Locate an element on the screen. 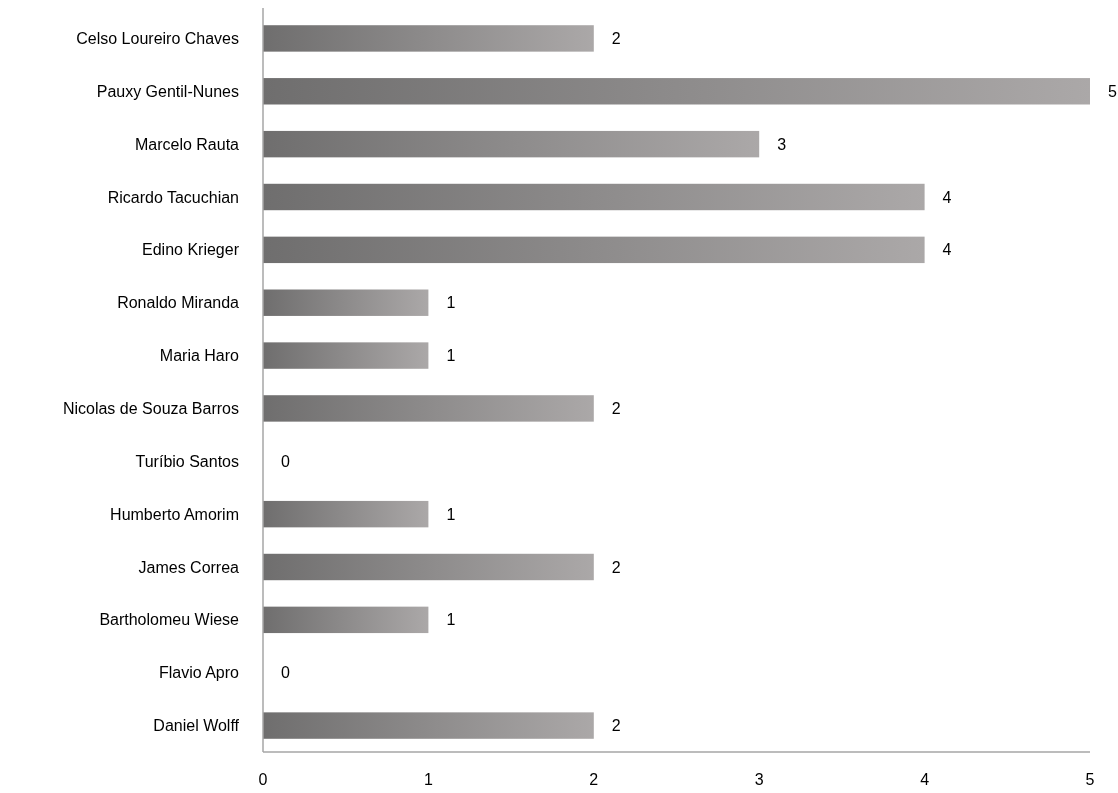 This screenshot has width=1118, height=793. y-tick-label: Daniel Wolff is located at coordinates (196, 726).